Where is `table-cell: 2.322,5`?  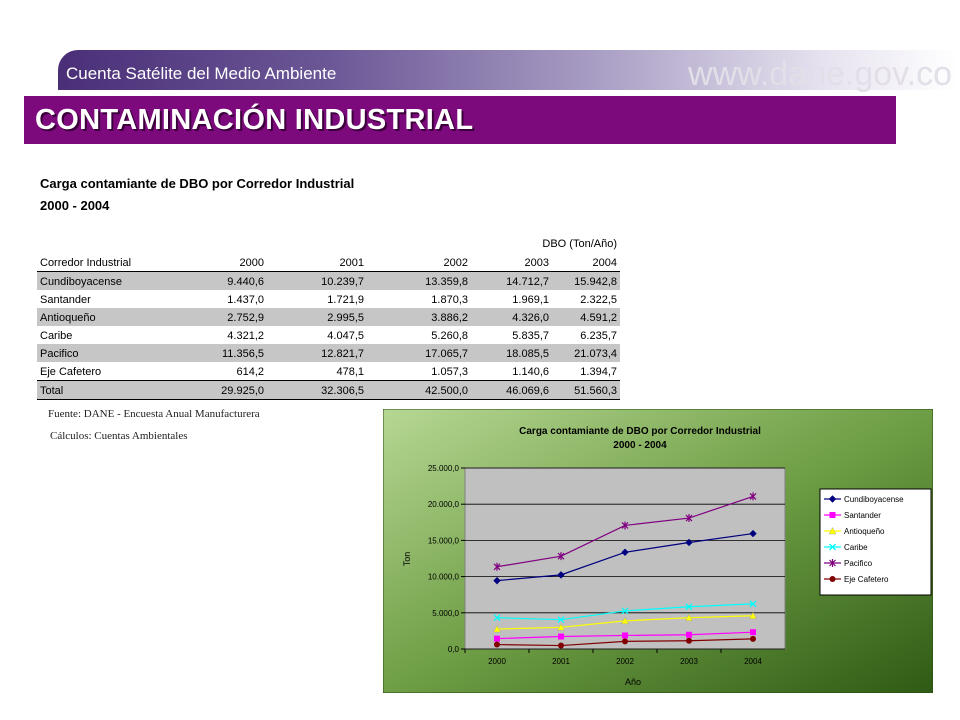 table-cell: 2.322,5 is located at coordinates (598, 300).